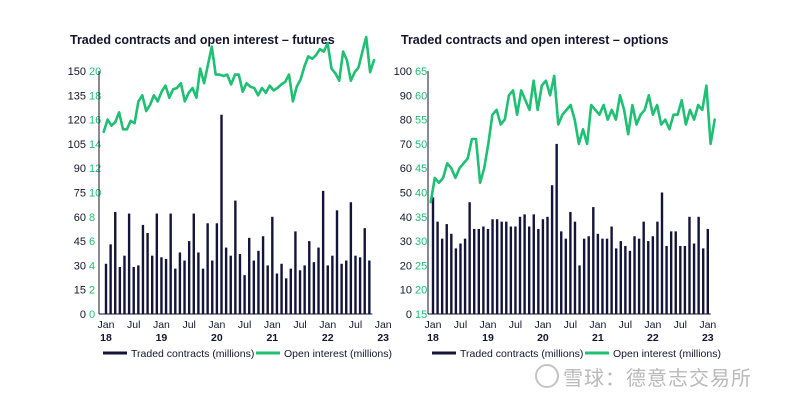 The height and width of the screenshot is (400, 800). What do you see at coordinates (543, 338) in the screenshot?
I see `options-x-year-label: 20` at bounding box center [543, 338].